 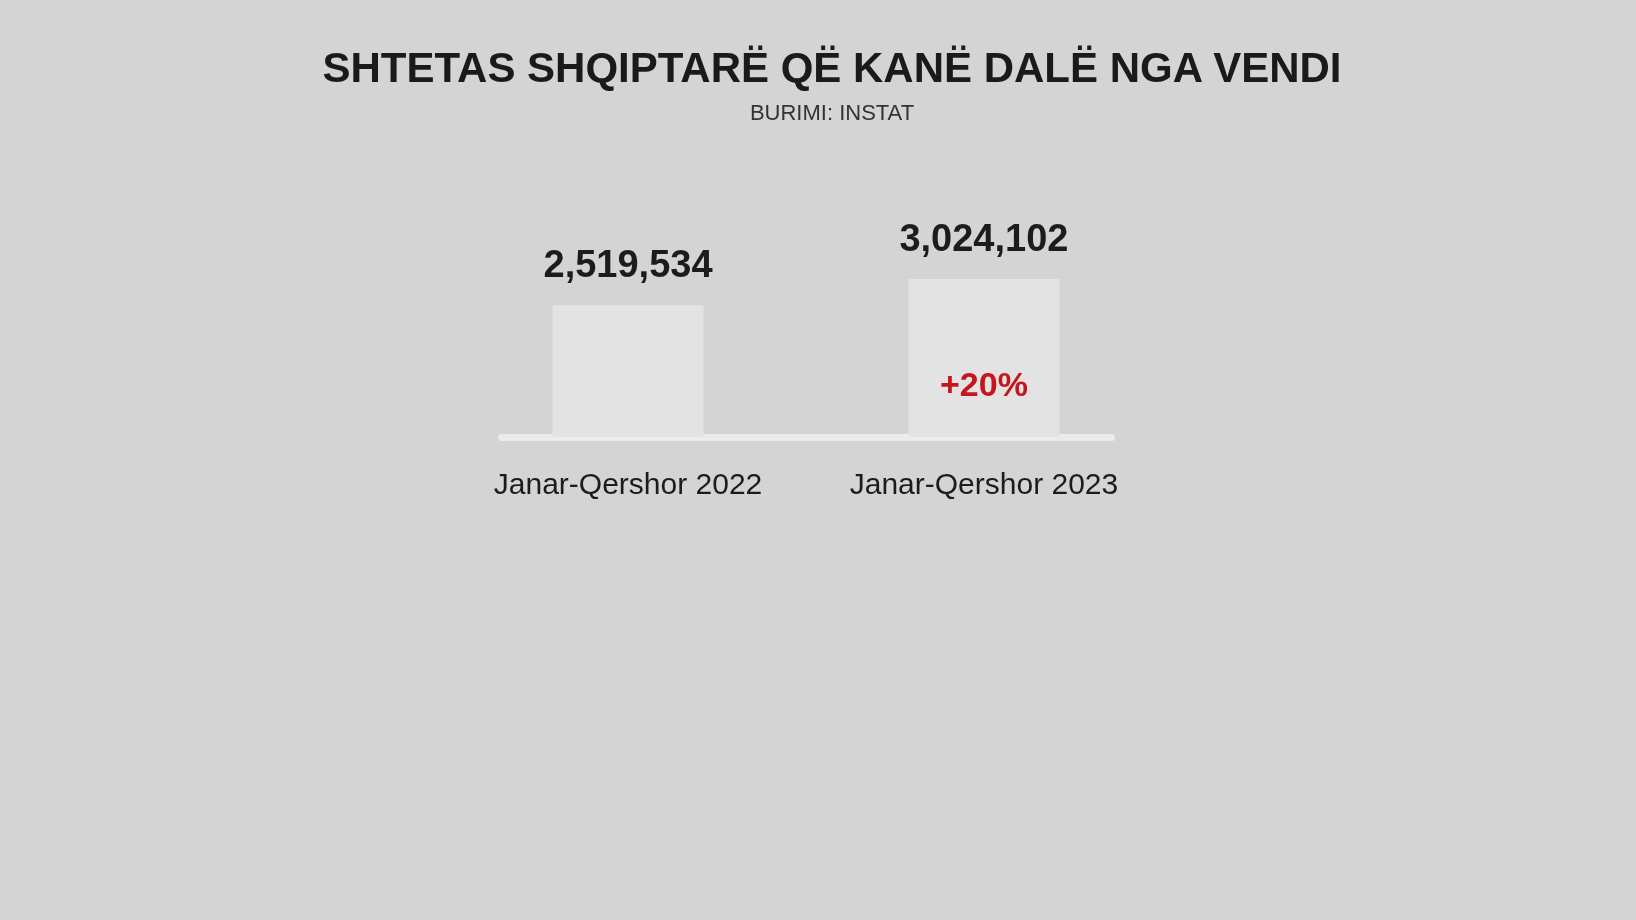 What do you see at coordinates (984, 238) in the screenshot?
I see `data-label: 3,024,102` at bounding box center [984, 238].